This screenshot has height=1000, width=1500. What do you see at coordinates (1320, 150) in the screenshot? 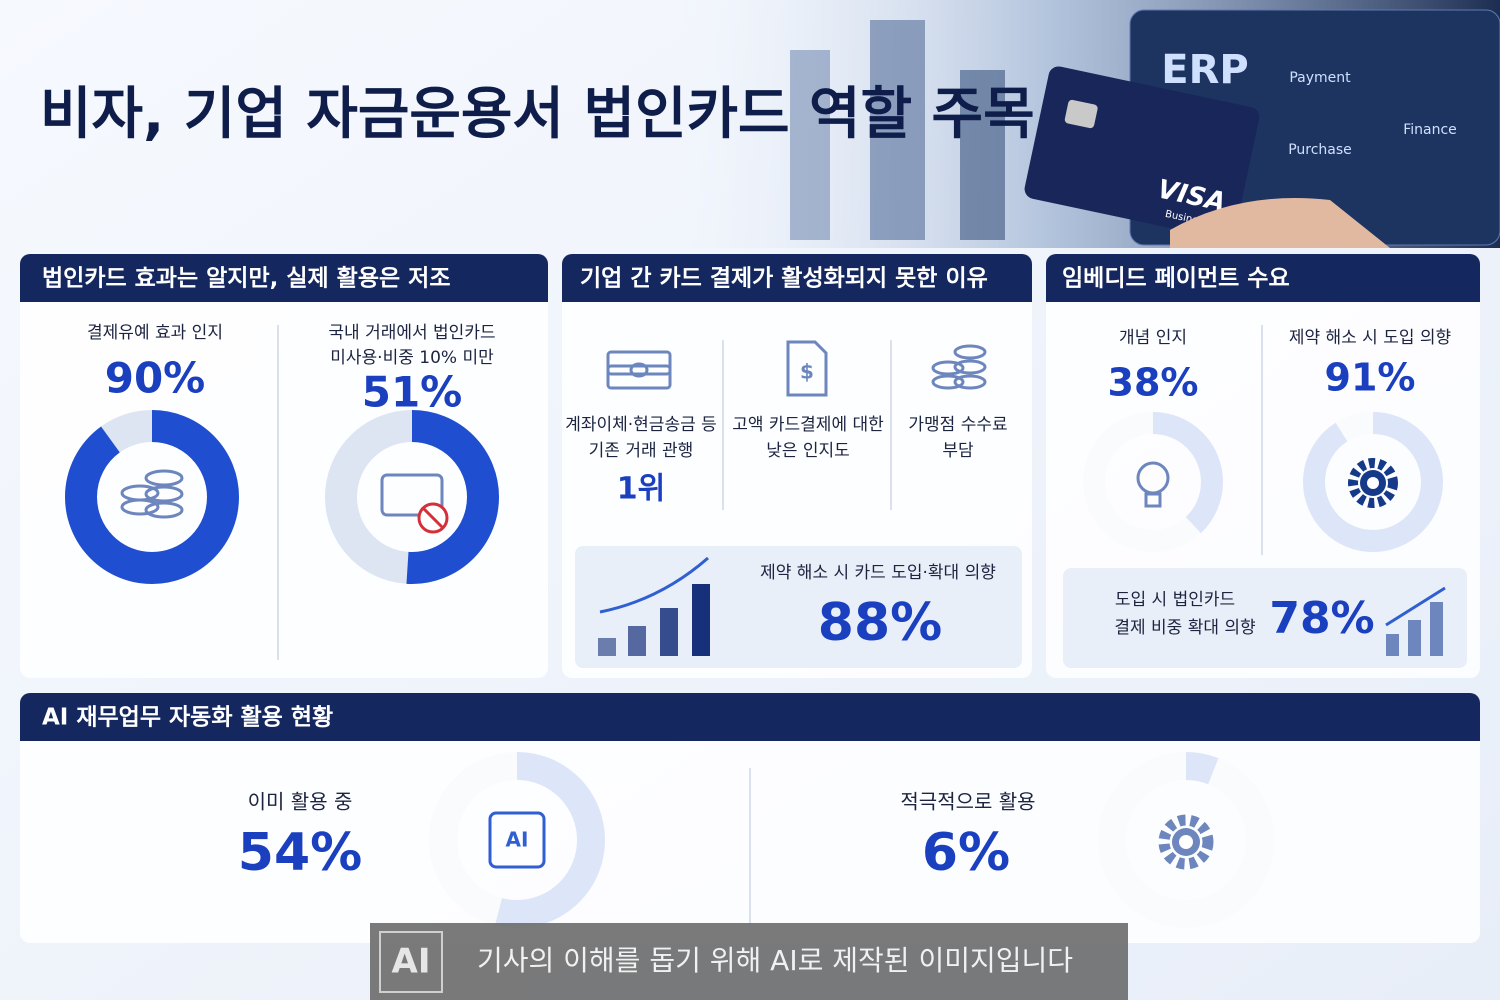
I see `purchase-label: Purchase` at bounding box center [1320, 150].